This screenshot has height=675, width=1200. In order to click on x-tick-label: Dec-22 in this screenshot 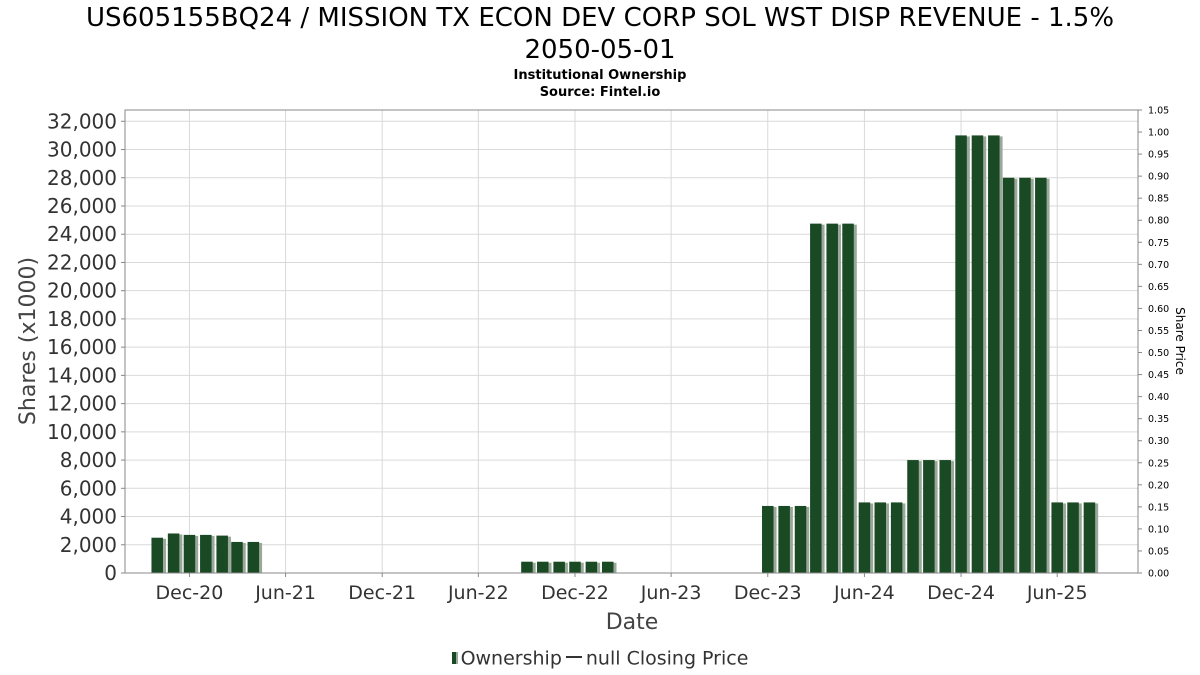, I will do `click(575, 593)`.